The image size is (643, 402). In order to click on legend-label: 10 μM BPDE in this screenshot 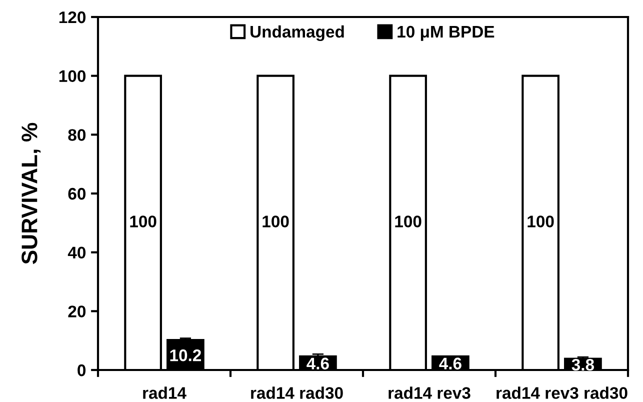, I will do `click(446, 33)`.